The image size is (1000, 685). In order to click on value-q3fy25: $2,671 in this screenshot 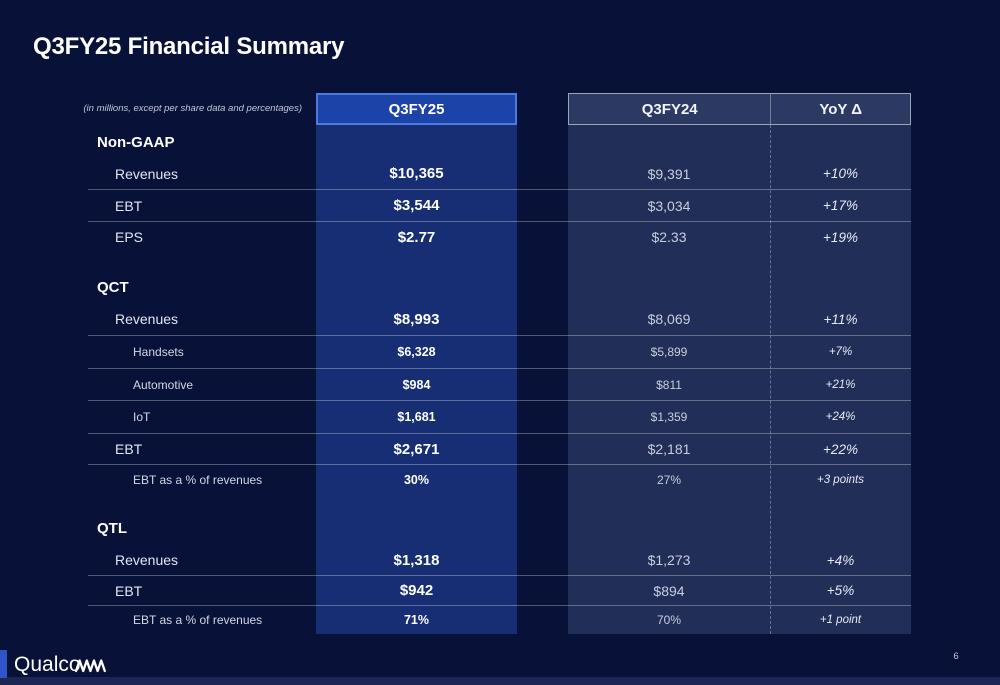, I will do `click(416, 449)`.